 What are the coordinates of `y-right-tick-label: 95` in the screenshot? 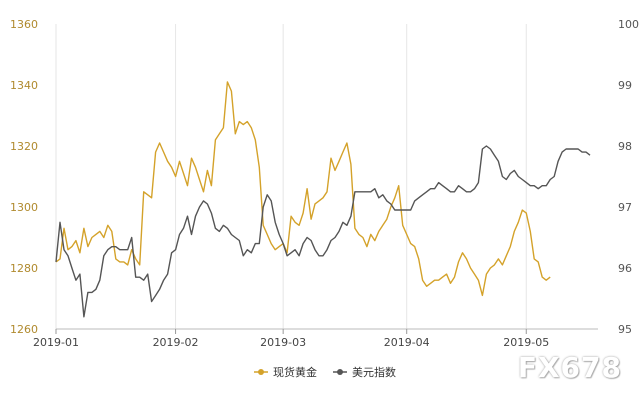 It's located at (625, 329).